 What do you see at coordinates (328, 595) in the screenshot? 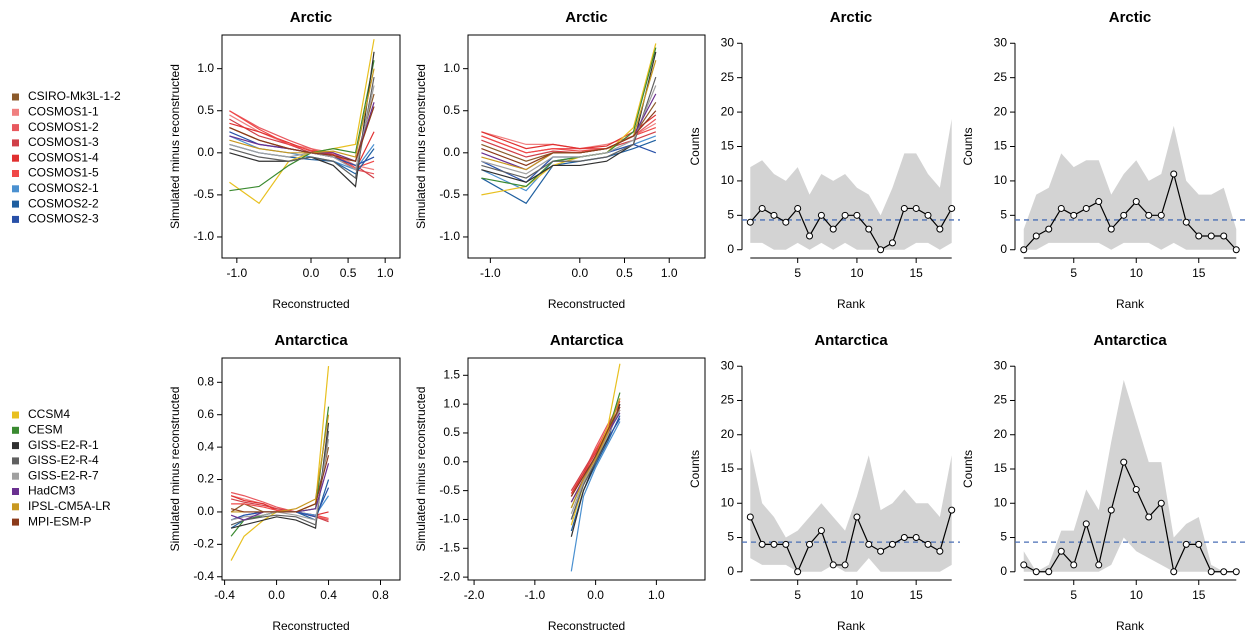
I see `x-tick-label: 0.4` at bounding box center [328, 595].